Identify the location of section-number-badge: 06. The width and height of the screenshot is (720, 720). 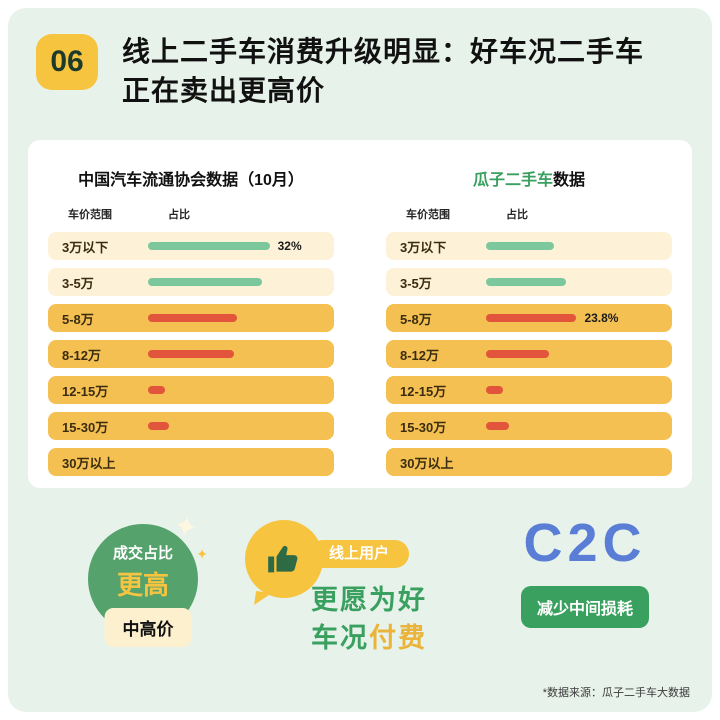
(67, 62).